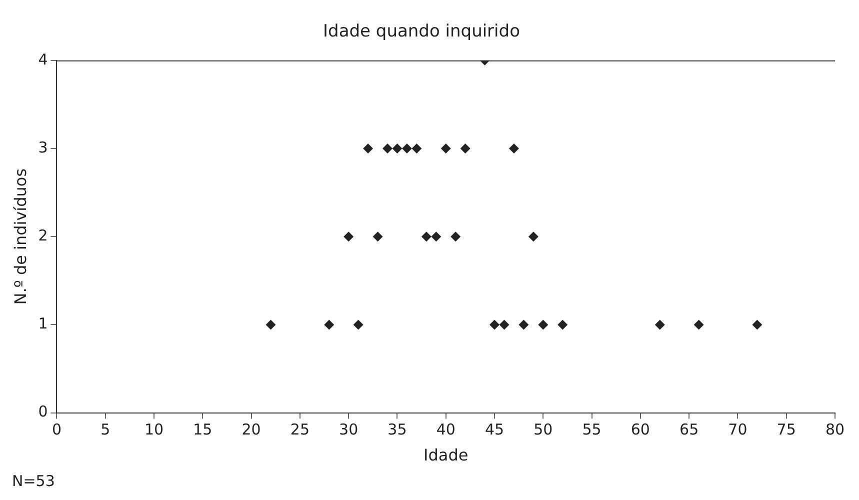 The height and width of the screenshot is (500, 859). What do you see at coordinates (43, 59) in the screenshot?
I see `y-tick-label: 4` at bounding box center [43, 59].